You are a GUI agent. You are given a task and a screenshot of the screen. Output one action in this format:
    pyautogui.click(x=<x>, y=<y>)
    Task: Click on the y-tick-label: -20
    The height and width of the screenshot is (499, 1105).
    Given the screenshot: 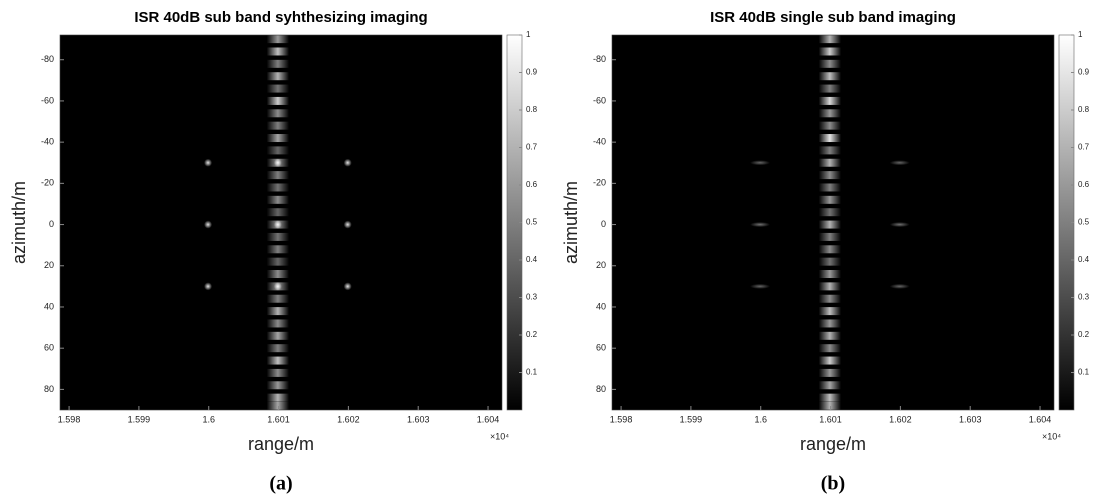 What is the action you would take?
    pyautogui.click(x=47, y=183)
    